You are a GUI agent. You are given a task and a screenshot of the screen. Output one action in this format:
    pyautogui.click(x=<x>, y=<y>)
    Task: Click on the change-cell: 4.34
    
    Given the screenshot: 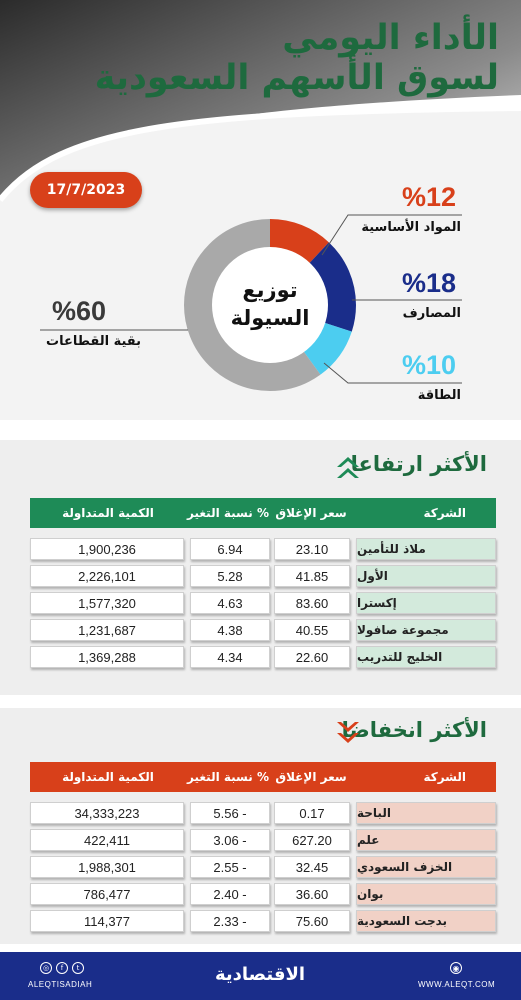 What is the action you would take?
    pyautogui.click(x=230, y=657)
    